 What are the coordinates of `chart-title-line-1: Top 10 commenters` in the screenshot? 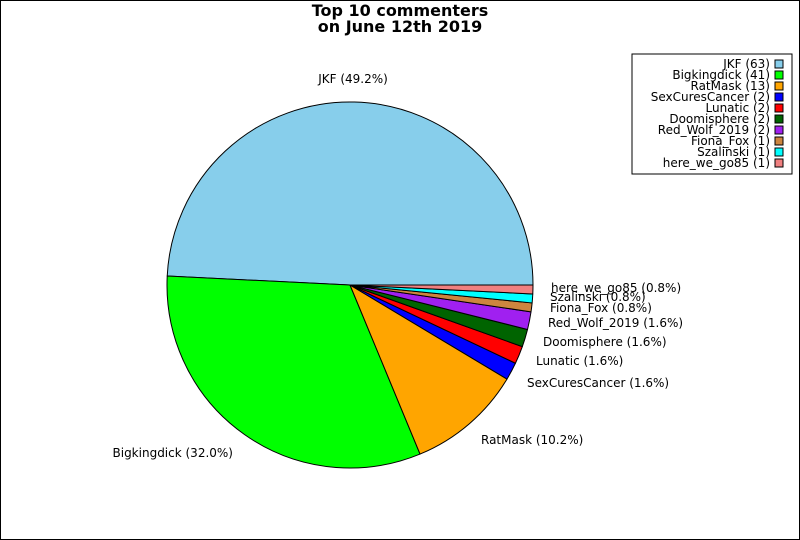 It's located at (400, 10).